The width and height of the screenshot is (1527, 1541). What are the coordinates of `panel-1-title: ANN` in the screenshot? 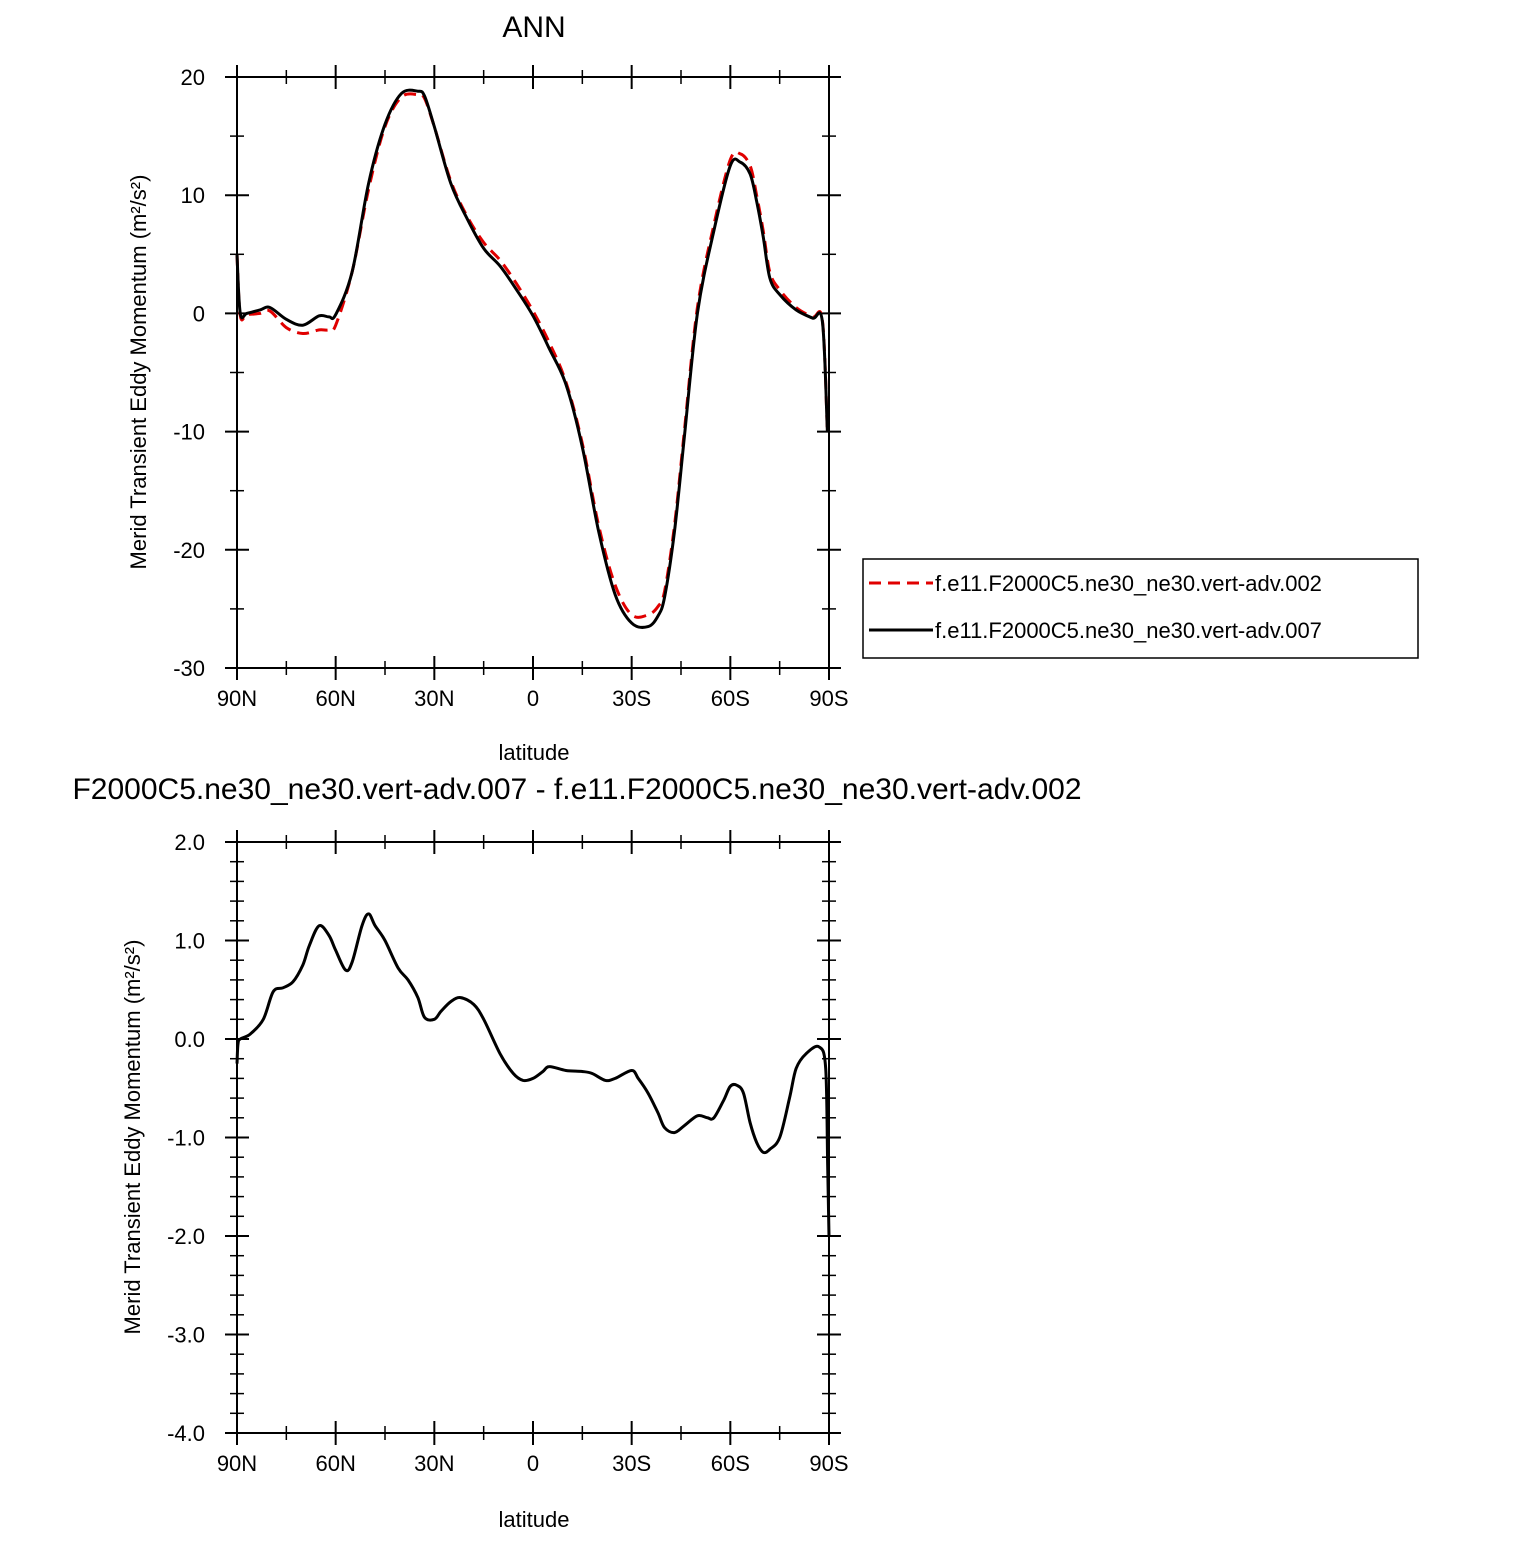 It's located at (533, 27).